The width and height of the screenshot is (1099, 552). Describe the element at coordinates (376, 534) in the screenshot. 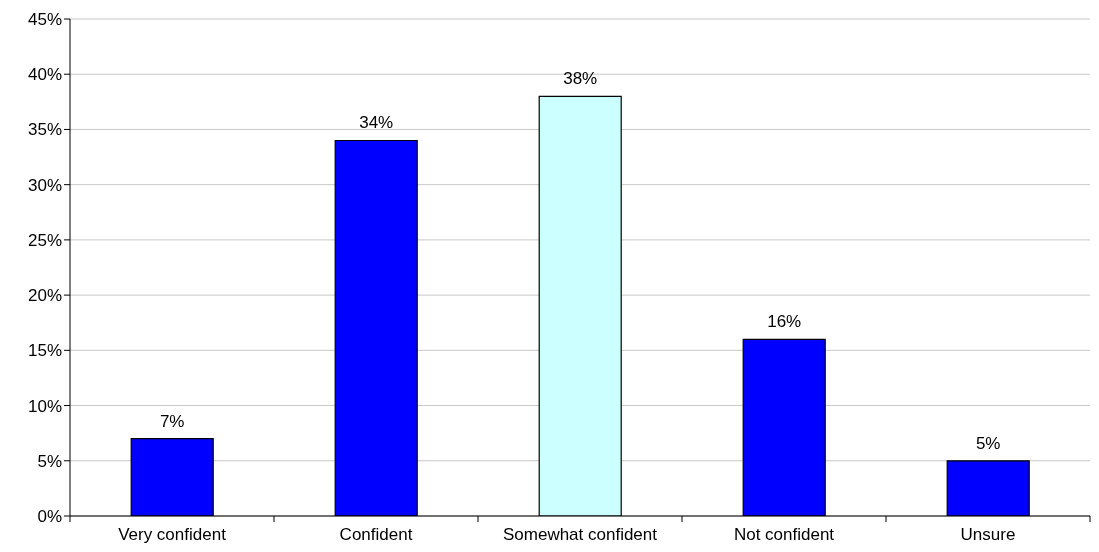

I see `x-tick-label: Confident` at that location.